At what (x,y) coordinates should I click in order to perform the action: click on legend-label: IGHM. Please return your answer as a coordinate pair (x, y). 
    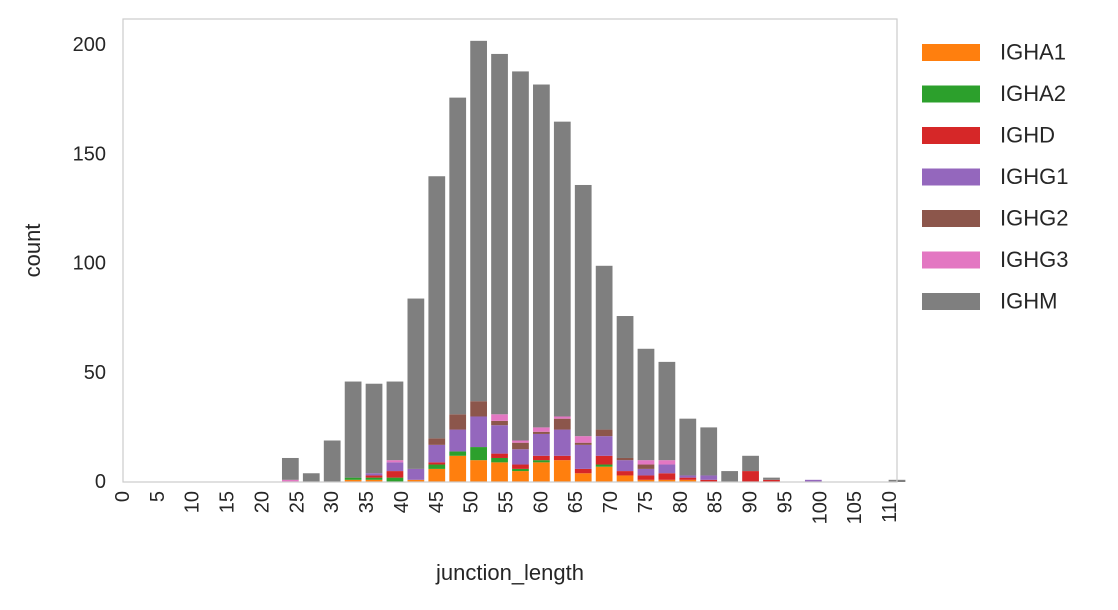
    Looking at the image, I should click on (1028, 301).